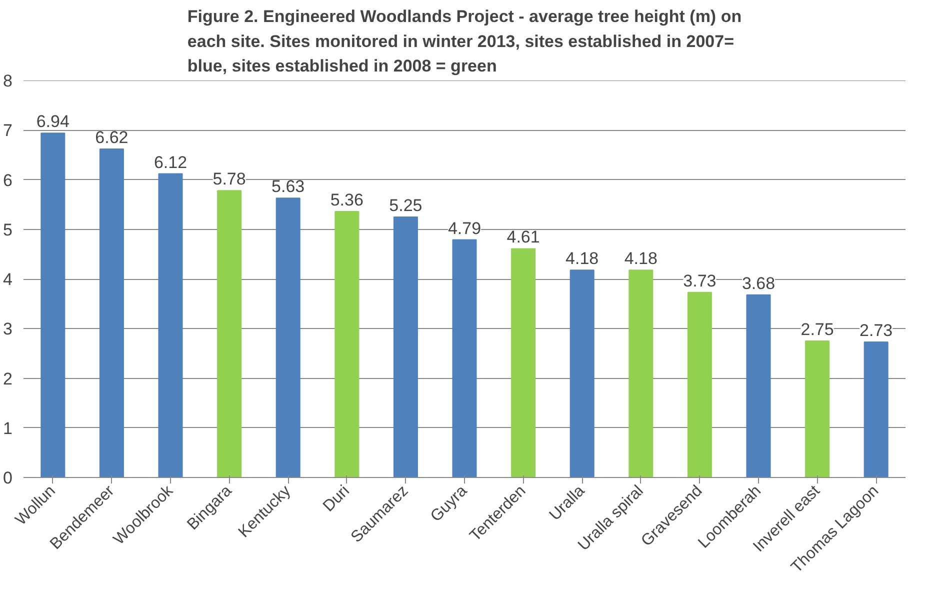 The height and width of the screenshot is (591, 931). Describe the element at coordinates (405, 205) in the screenshot. I see `data-label: 5.25` at that location.